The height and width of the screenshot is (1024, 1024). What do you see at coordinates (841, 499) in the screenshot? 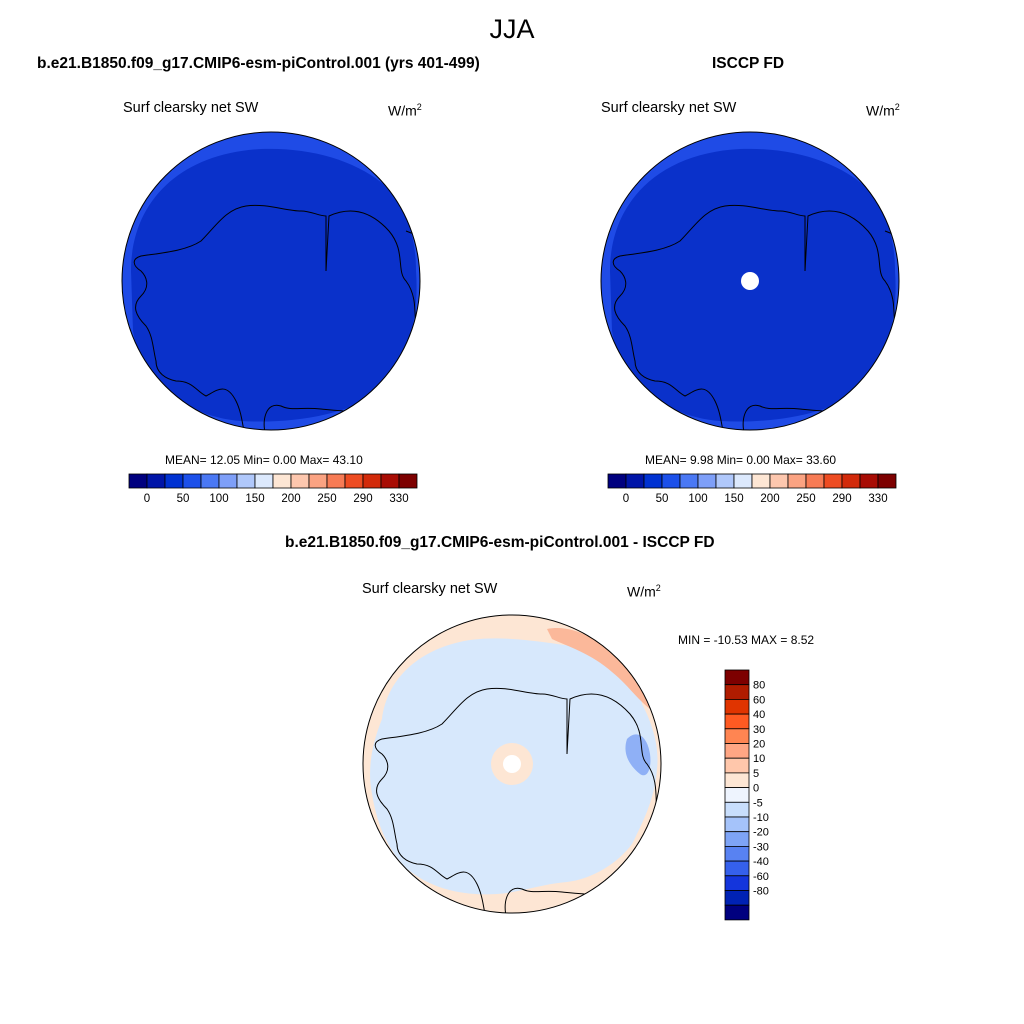
I see `obs-colorbar-tick-label: 290` at bounding box center [841, 499].